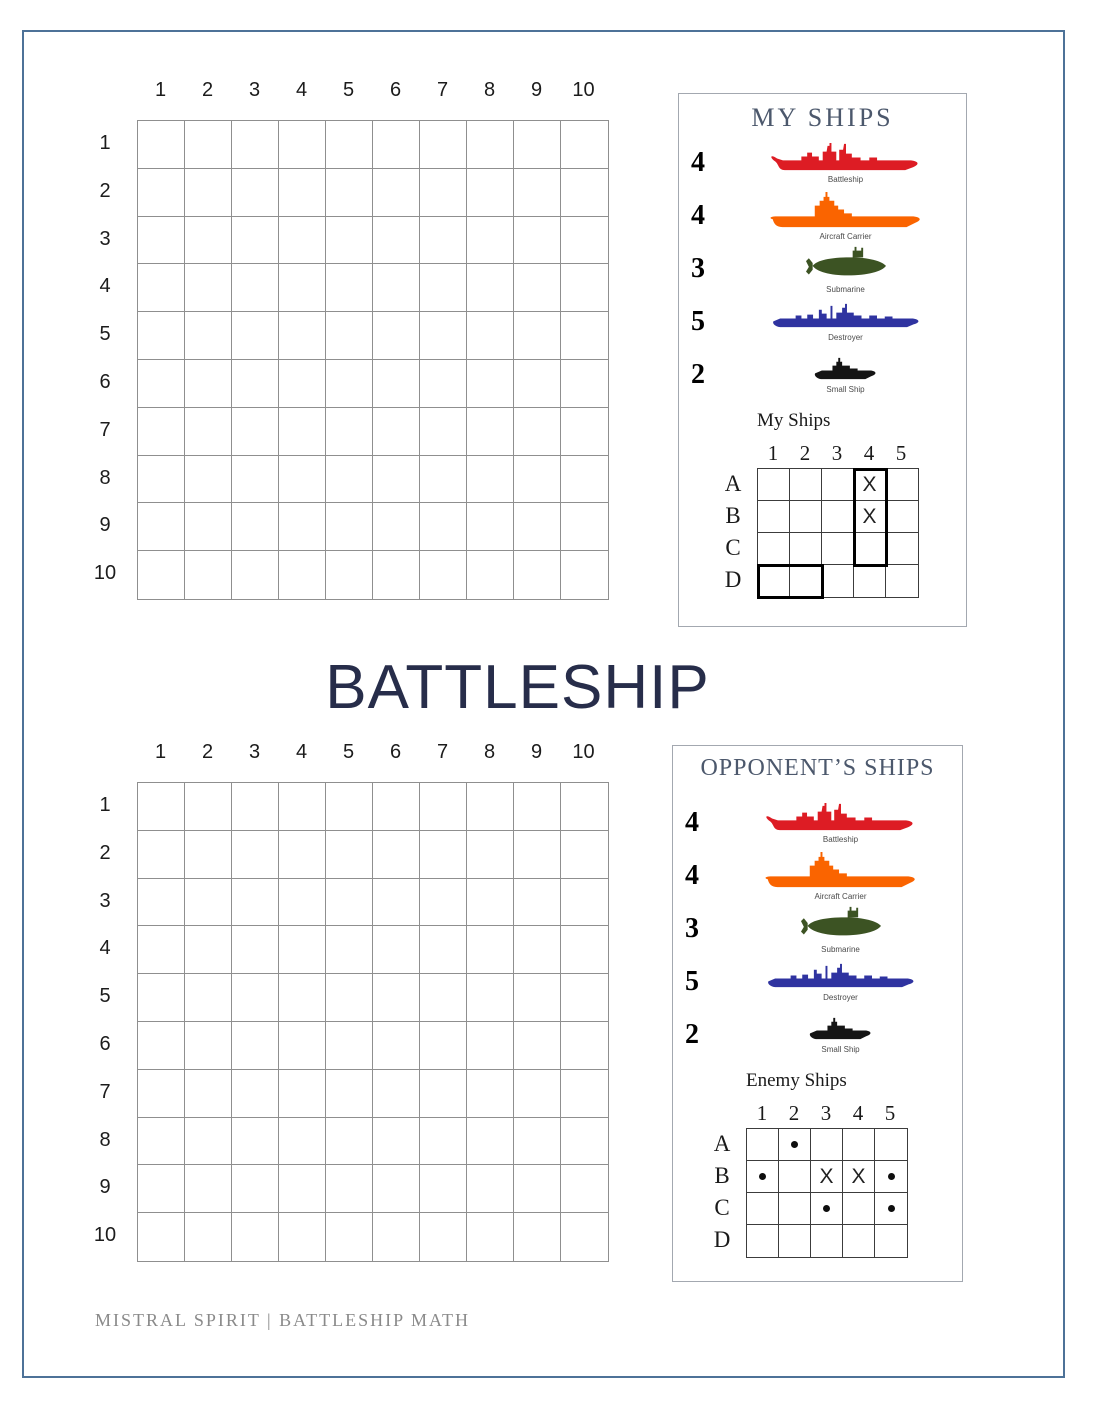 The height and width of the screenshot is (1419, 1095). I want to click on tracker-cell: X, so click(870, 485).